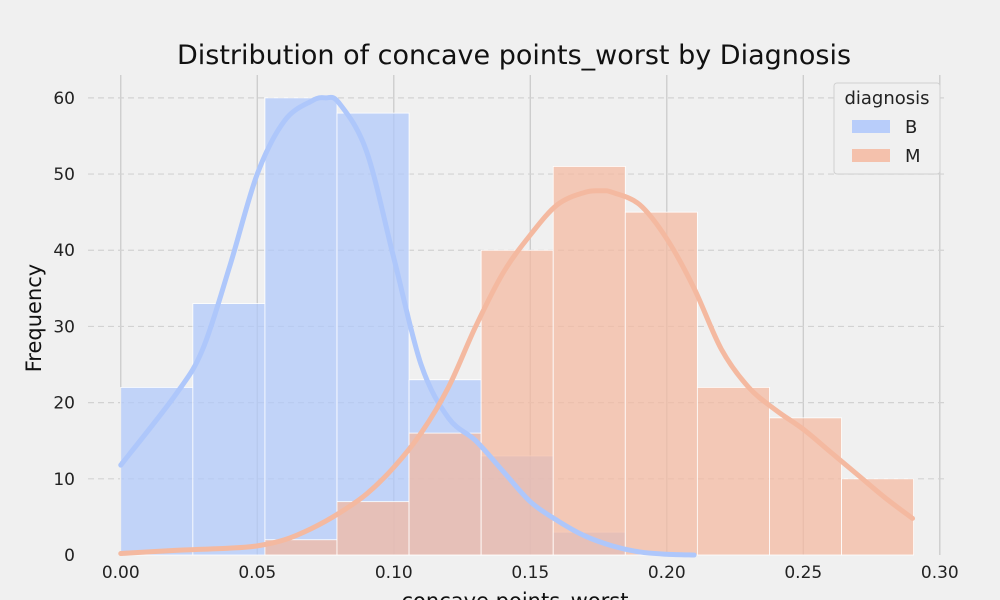 Image resolution: width=1000 pixels, height=600 pixels. I want to click on legend: diagnosis B M, so click(887, 128).